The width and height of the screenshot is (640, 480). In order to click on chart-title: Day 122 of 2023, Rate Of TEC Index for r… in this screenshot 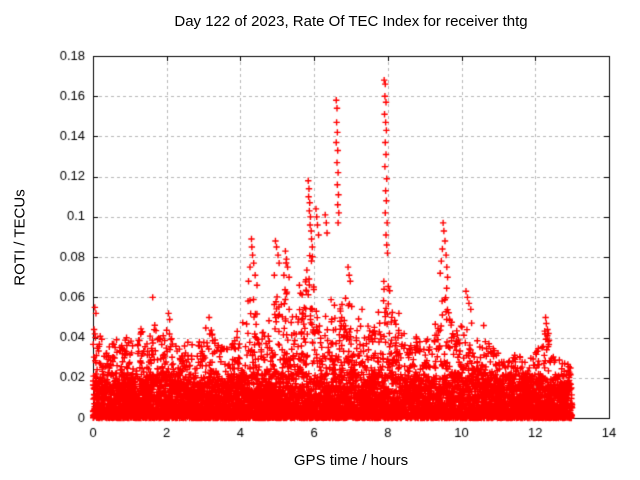, I will do `click(351, 21)`.